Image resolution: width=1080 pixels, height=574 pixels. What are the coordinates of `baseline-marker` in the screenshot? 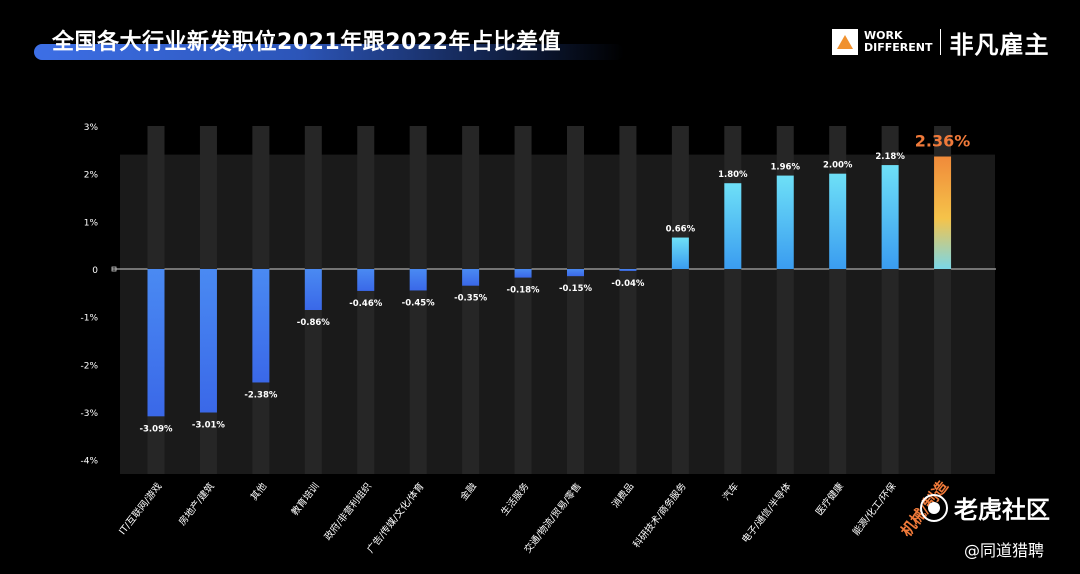 It's located at (114, 269).